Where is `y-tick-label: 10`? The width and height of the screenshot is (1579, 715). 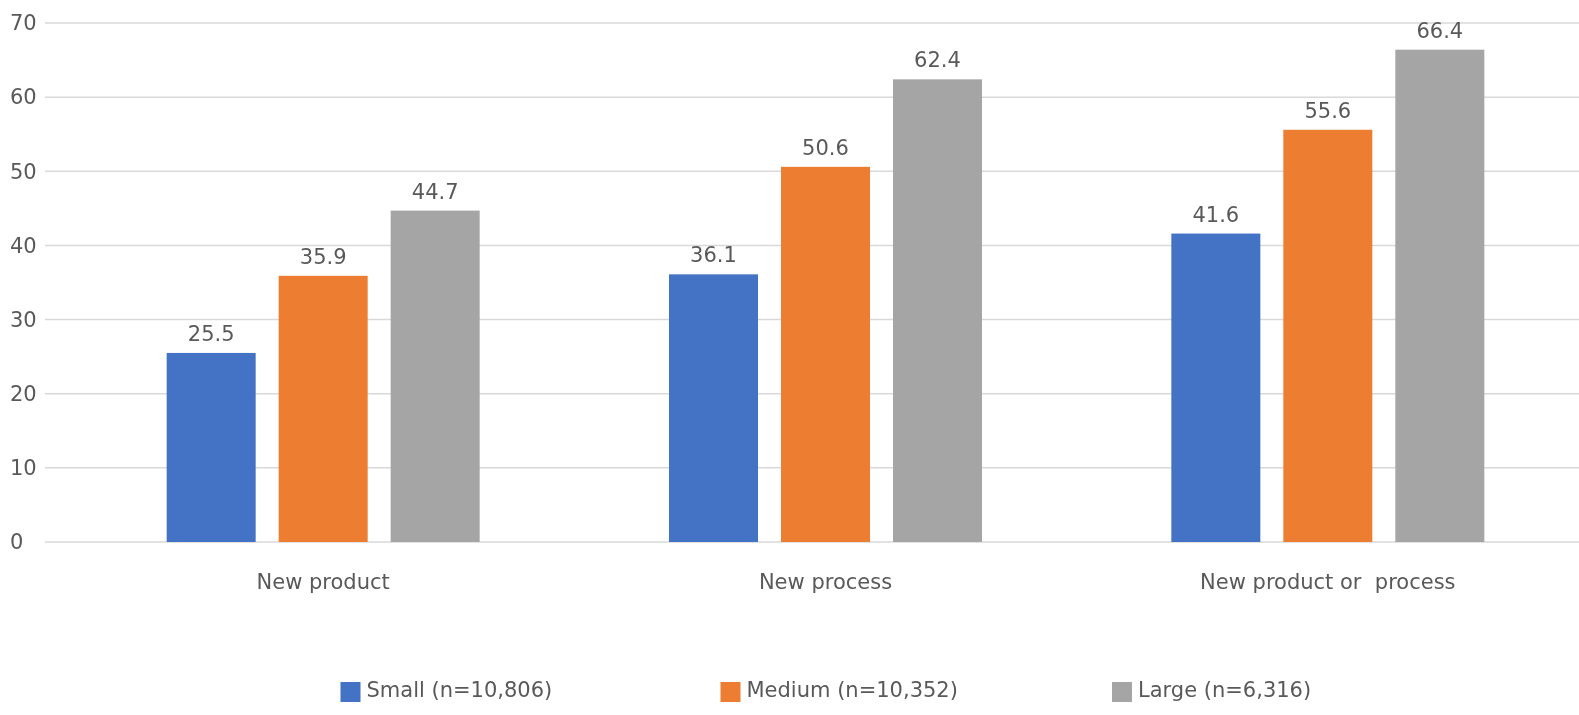
y-tick-label: 10 is located at coordinates (23, 468).